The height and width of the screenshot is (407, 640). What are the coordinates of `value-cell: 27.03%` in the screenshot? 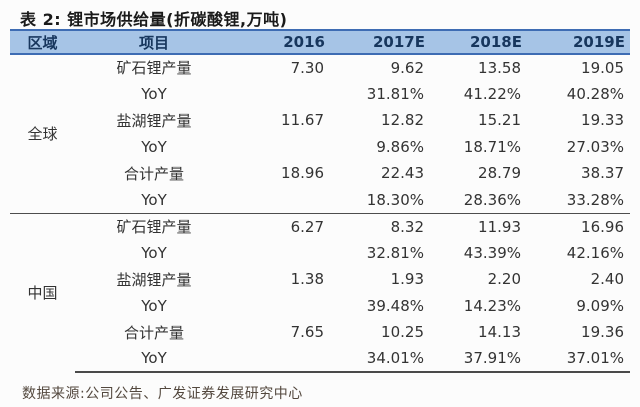 It's located at (595, 146).